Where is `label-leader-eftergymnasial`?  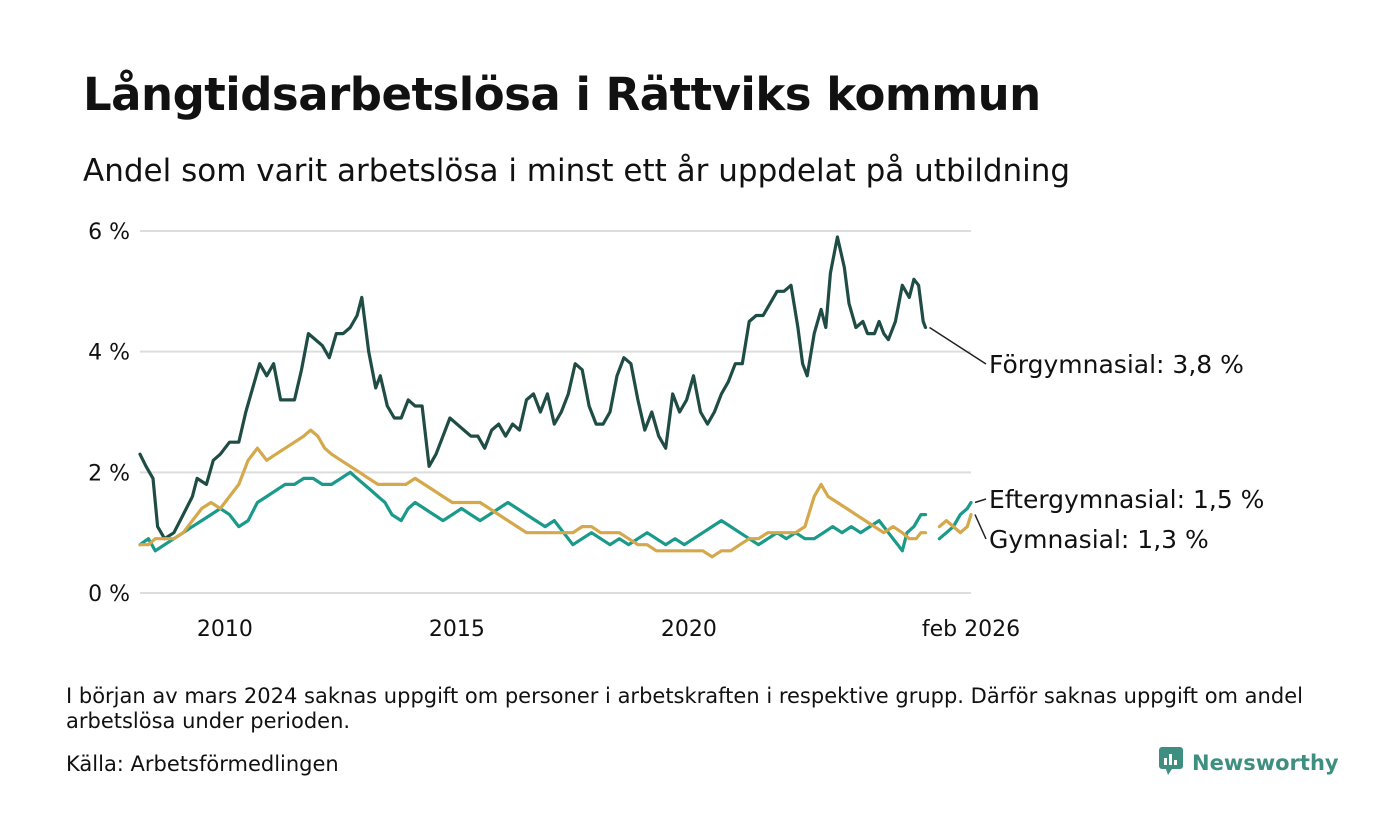
label-leader-eftergymnasial is located at coordinates (980, 501).